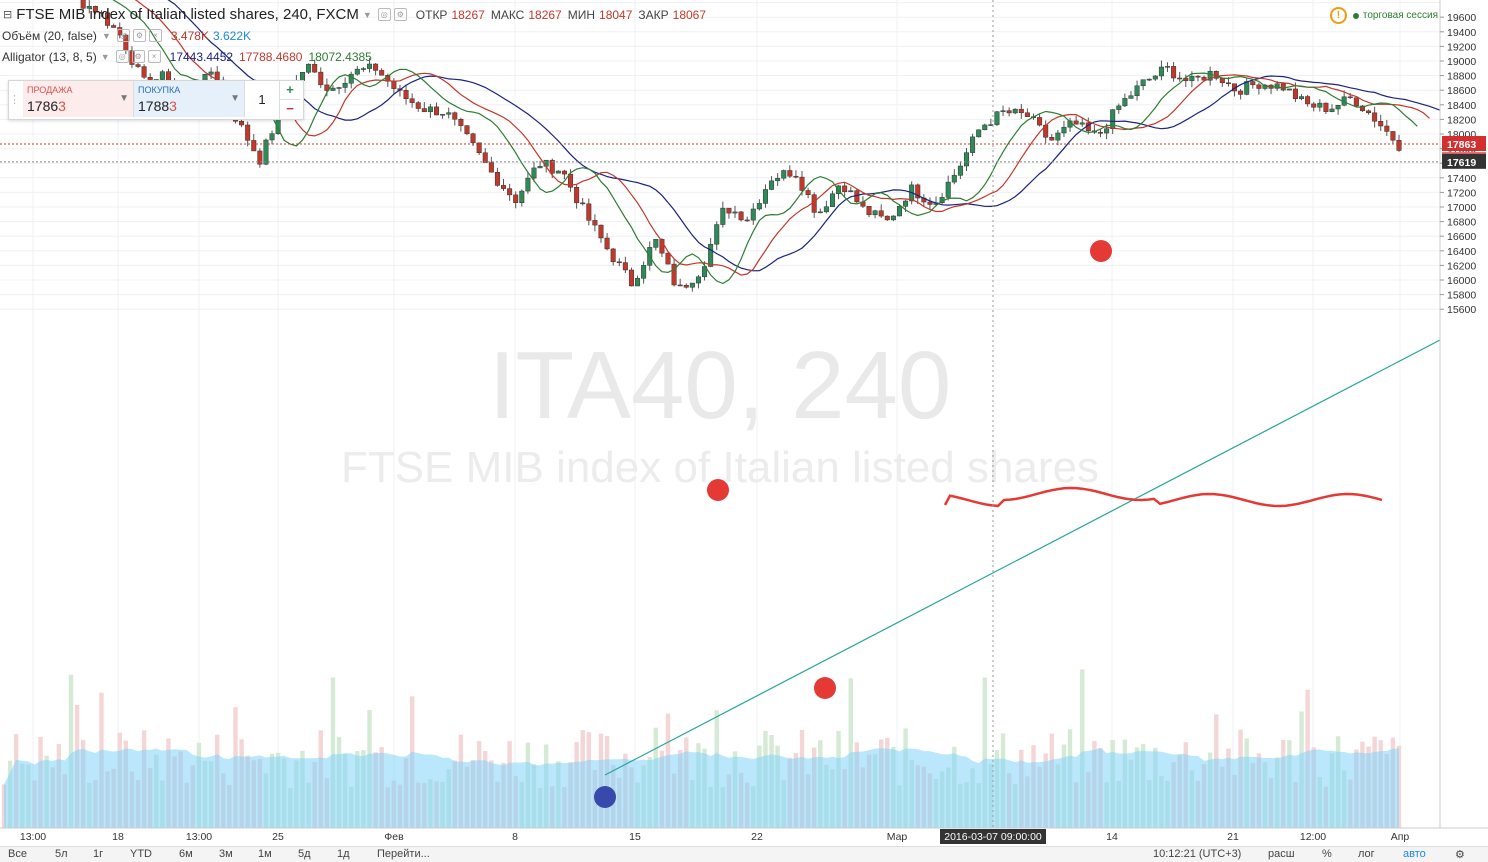 The width and height of the screenshot is (1488, 862). I want to click on level-badge, so click(1464, 161).